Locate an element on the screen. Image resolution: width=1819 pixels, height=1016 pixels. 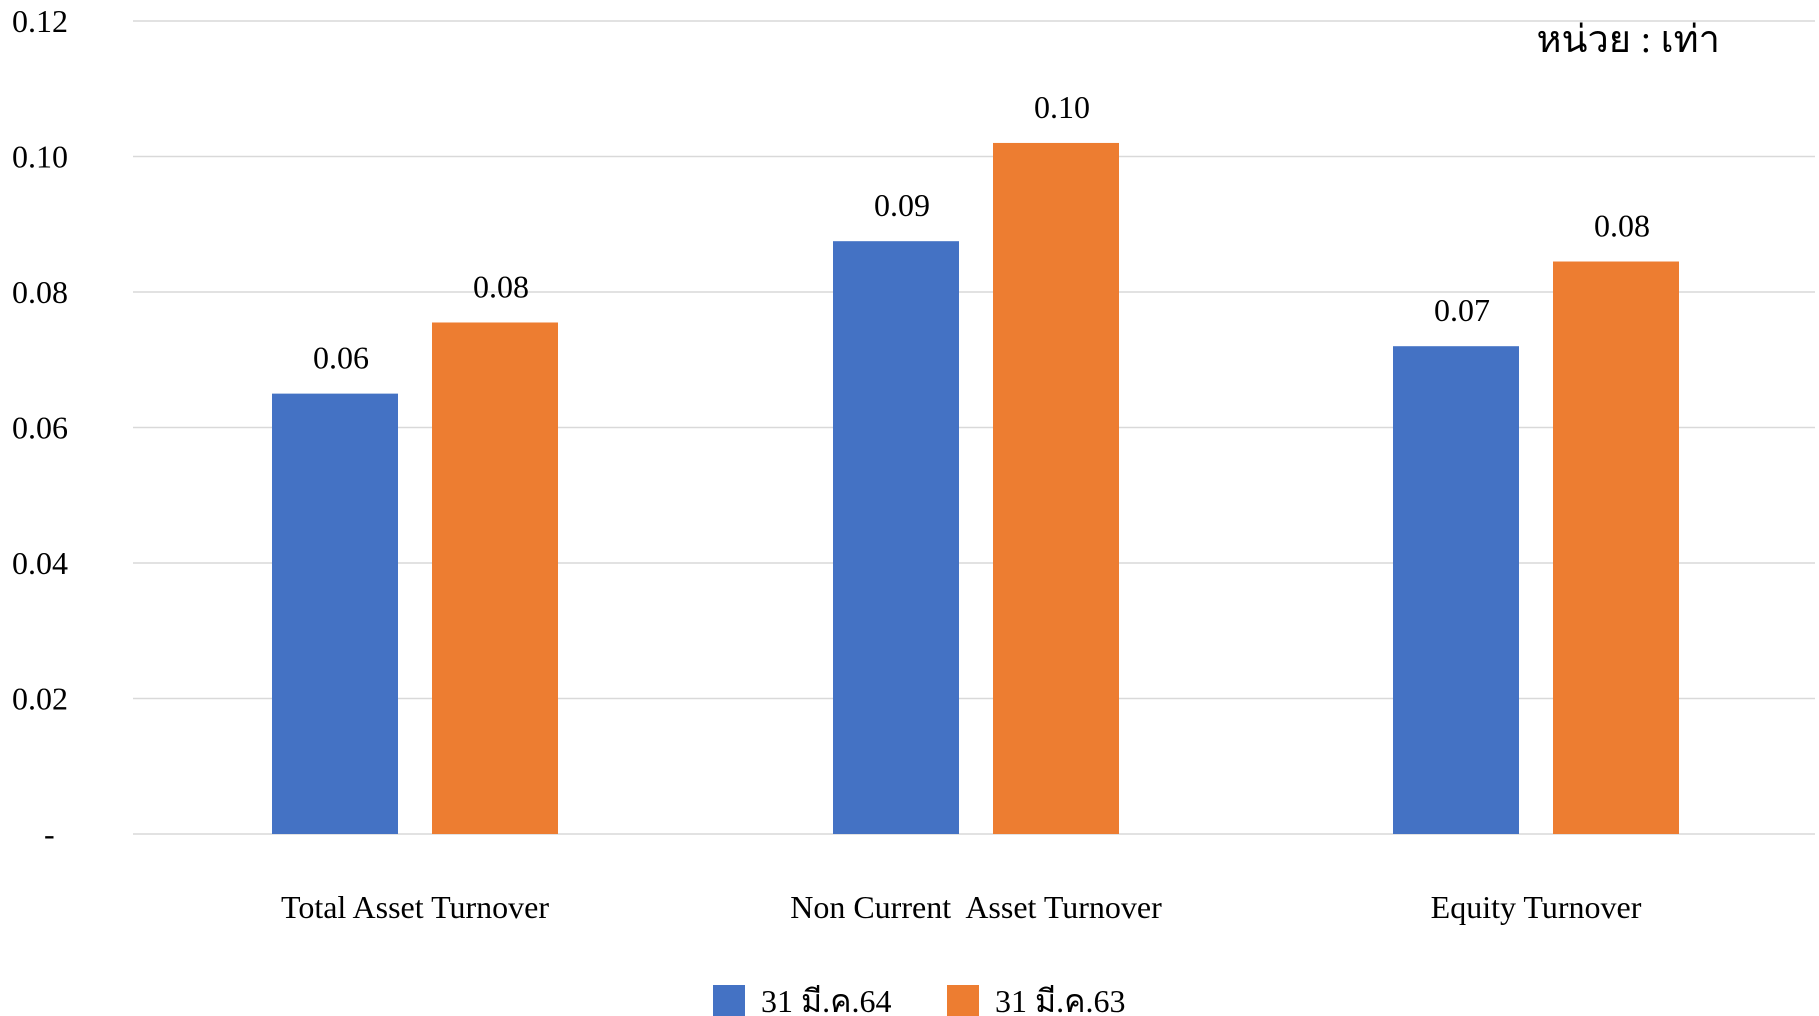
data-label: 0.07 is located at coordinates (1462, 310).